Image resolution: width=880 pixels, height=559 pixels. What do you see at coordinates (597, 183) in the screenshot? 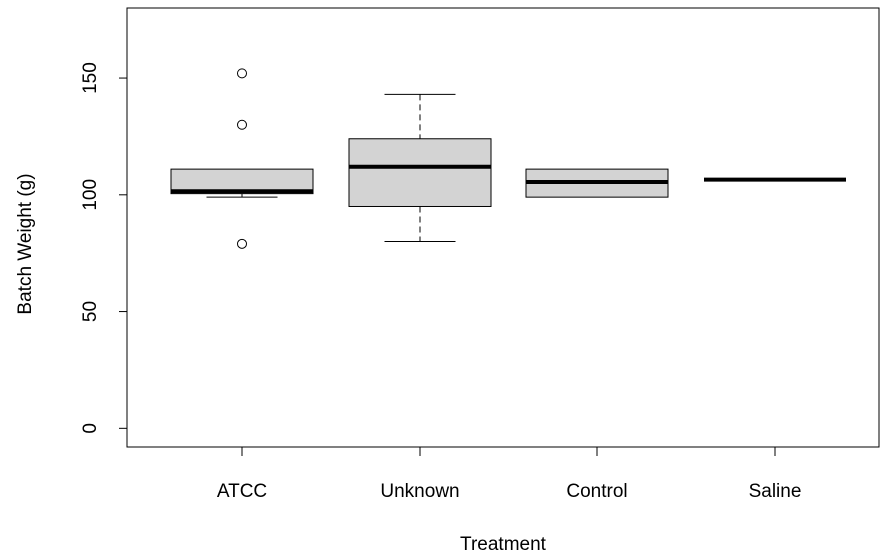
I see `box-control` at bounding box center [597, 183].